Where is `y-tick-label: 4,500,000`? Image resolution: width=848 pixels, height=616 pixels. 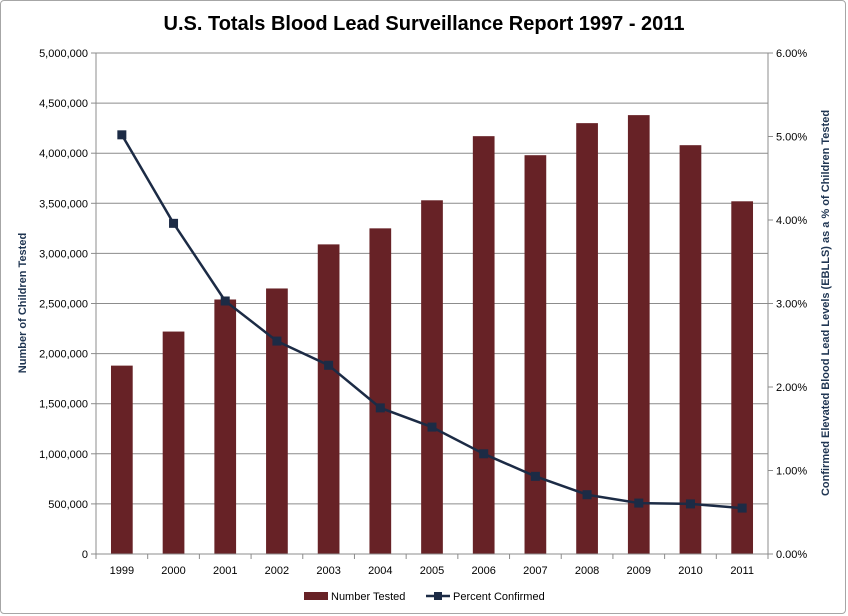 y-tick-label: 4,500,000 is located at coordinates (63, 104).